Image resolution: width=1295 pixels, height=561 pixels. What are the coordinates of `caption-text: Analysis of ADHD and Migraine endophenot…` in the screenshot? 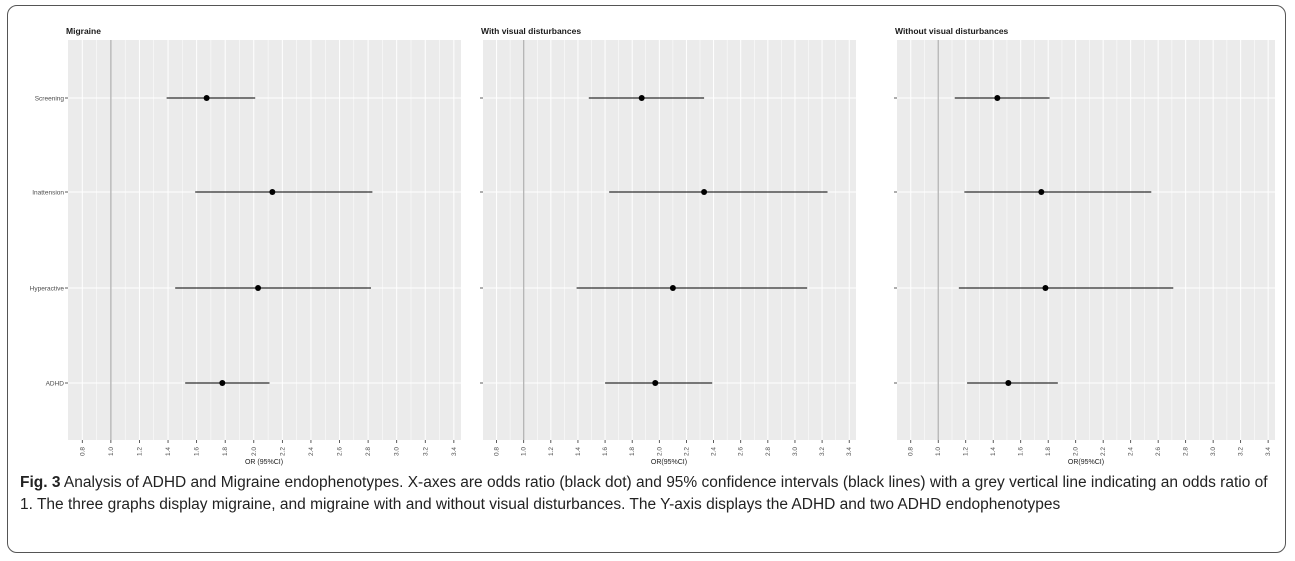 It's located at (644, 493).